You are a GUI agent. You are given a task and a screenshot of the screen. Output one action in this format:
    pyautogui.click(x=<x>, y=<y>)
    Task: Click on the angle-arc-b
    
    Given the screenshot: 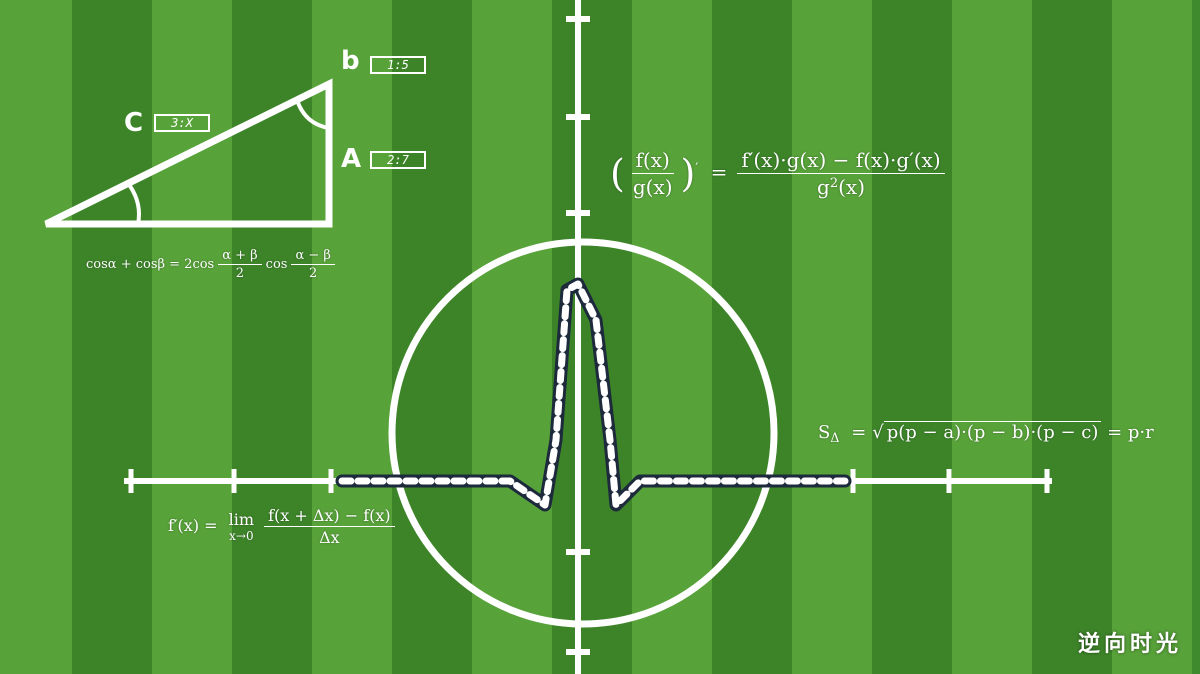 What is the action you would take?
    pyautogui.click(x=312, y=114)
    